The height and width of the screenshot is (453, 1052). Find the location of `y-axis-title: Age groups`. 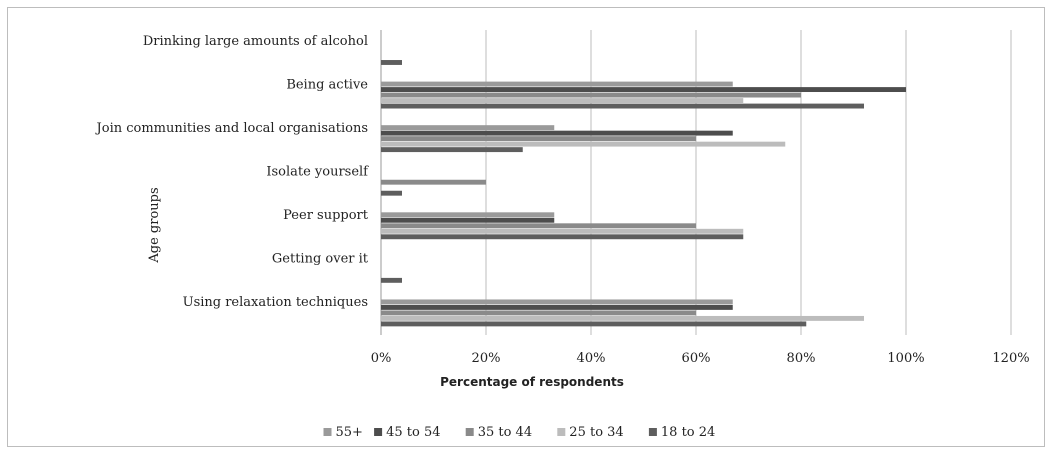

y-axis-title: Age groups is located at coordinates (154, 225).